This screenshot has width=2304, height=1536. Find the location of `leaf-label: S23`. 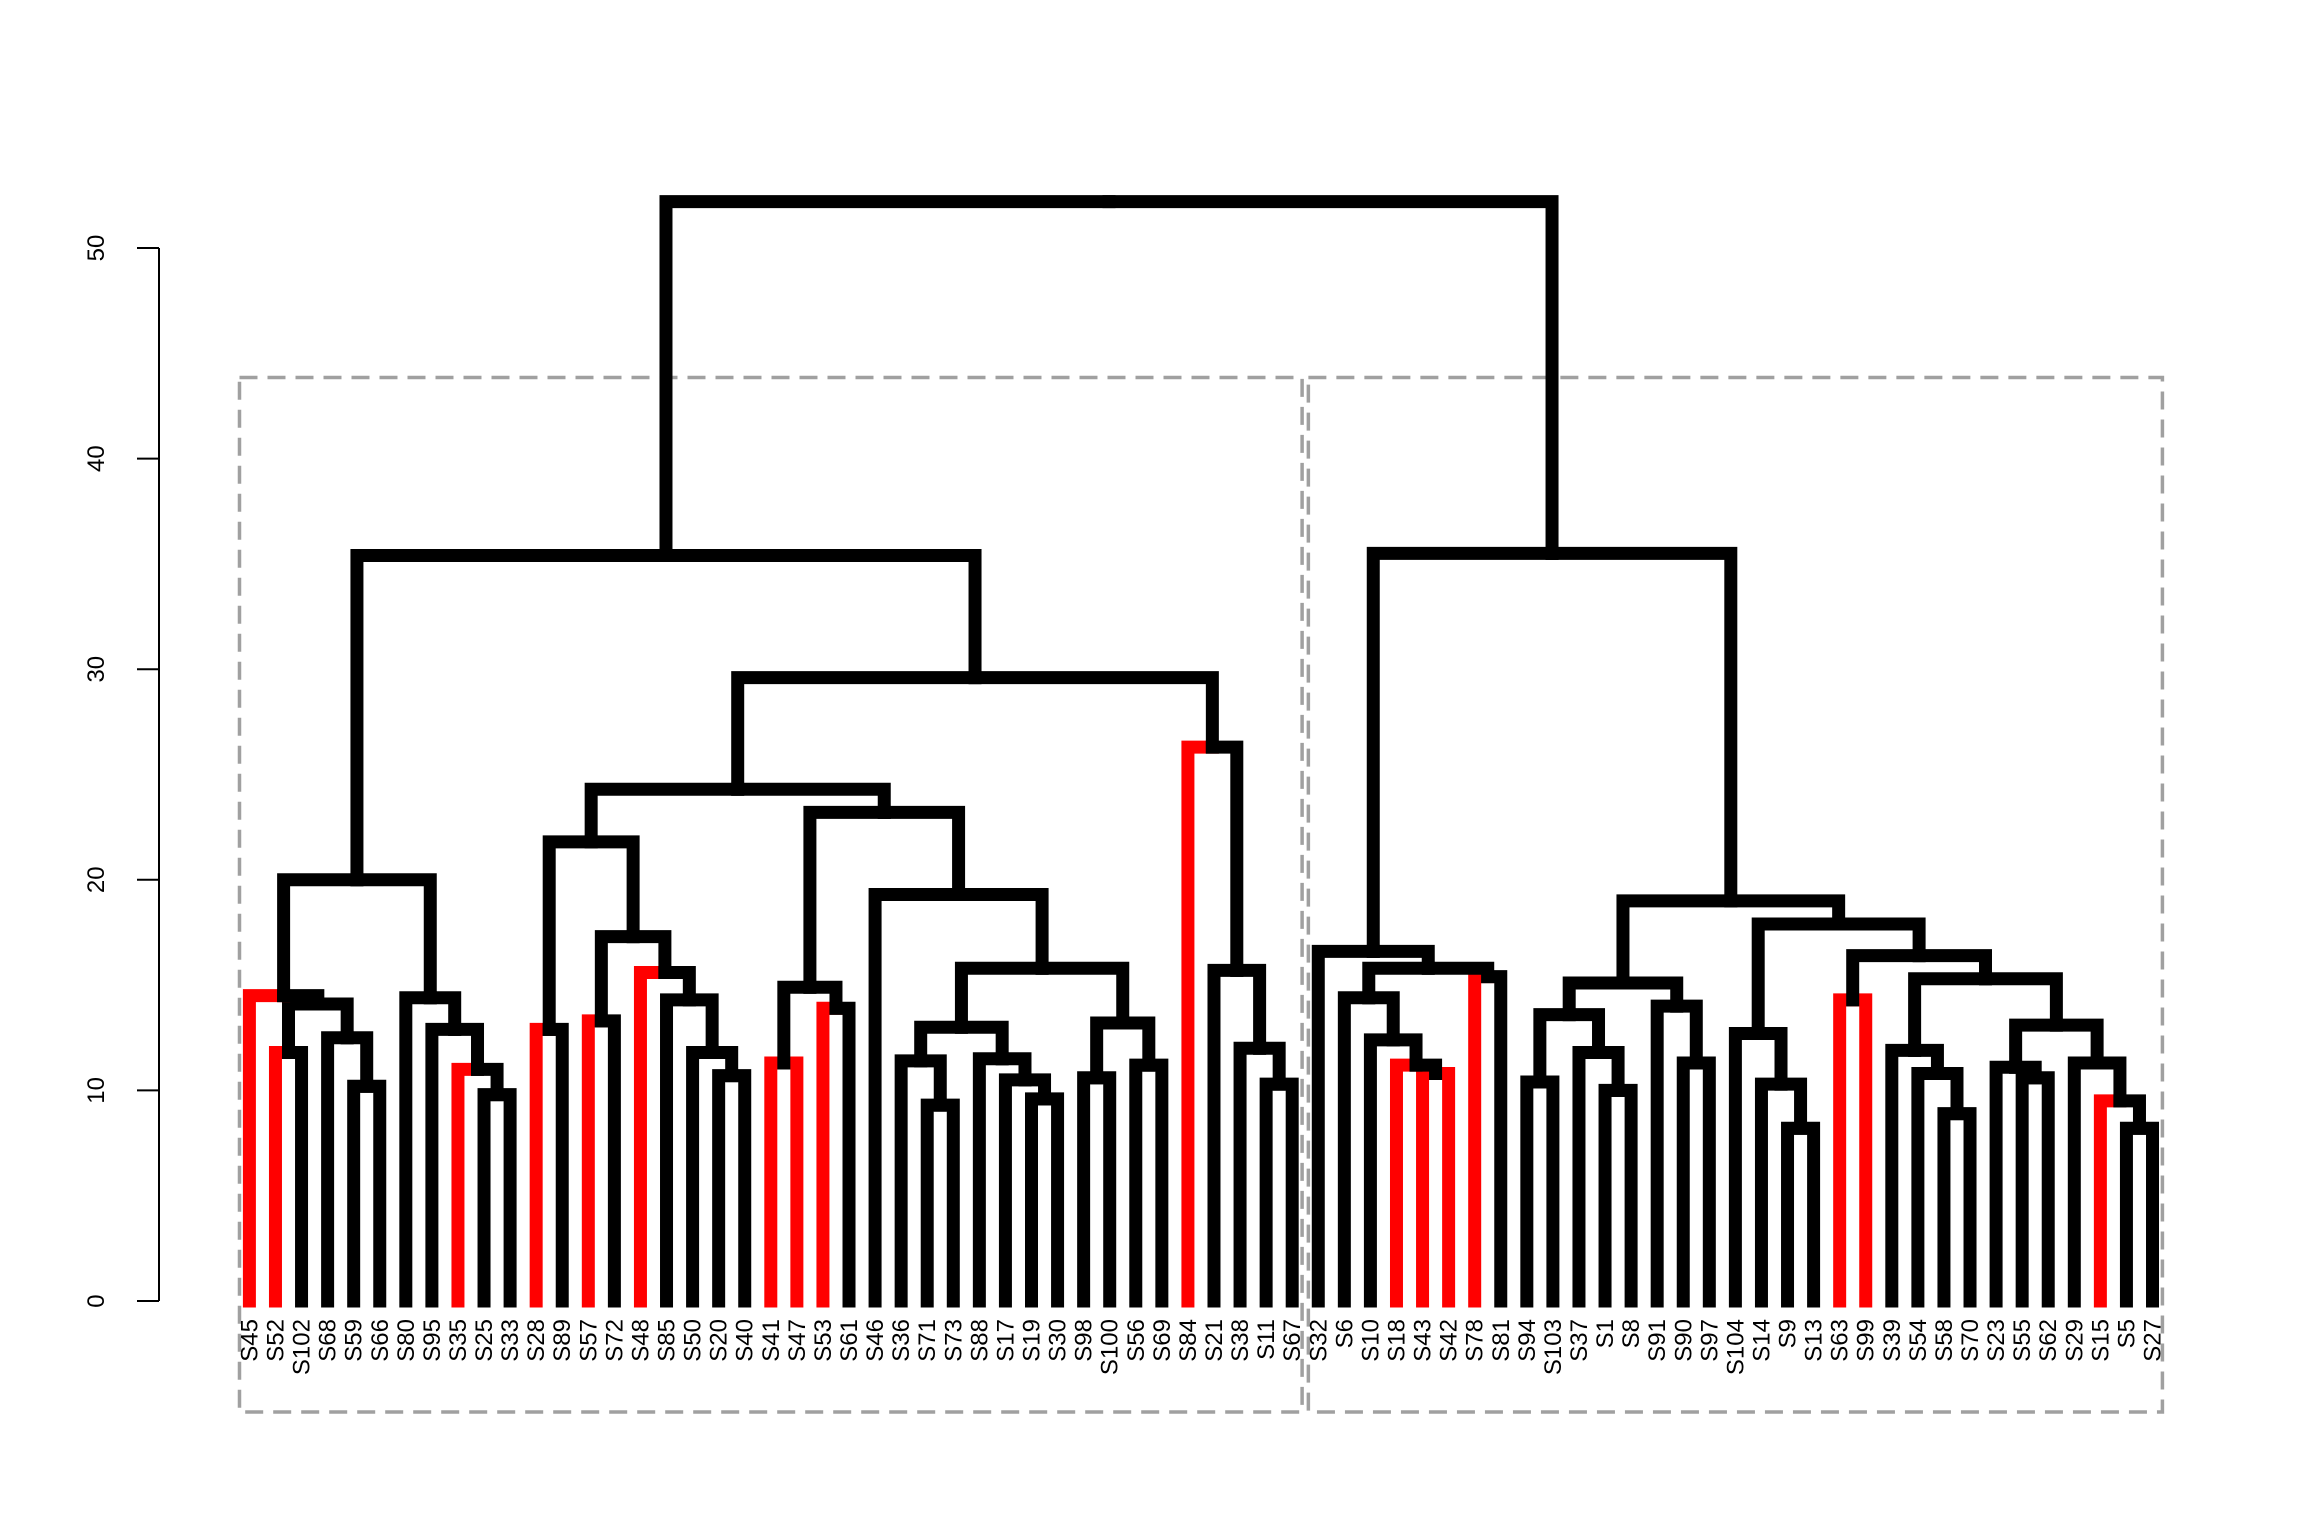

leaf-label: S23 is located at coordinates (1996, 1340).